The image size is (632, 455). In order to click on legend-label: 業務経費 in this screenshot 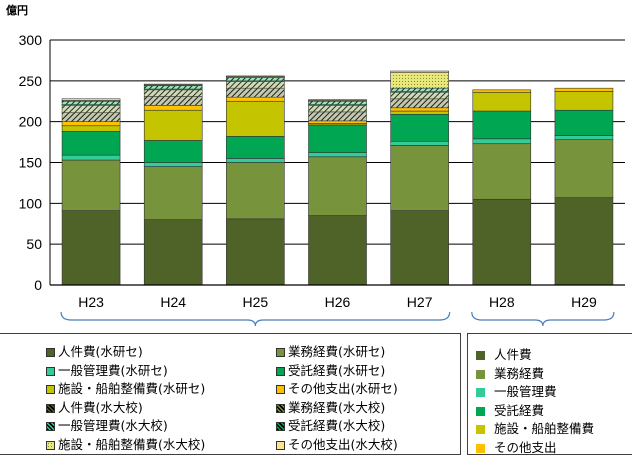, I will do `click(519, 373)`.